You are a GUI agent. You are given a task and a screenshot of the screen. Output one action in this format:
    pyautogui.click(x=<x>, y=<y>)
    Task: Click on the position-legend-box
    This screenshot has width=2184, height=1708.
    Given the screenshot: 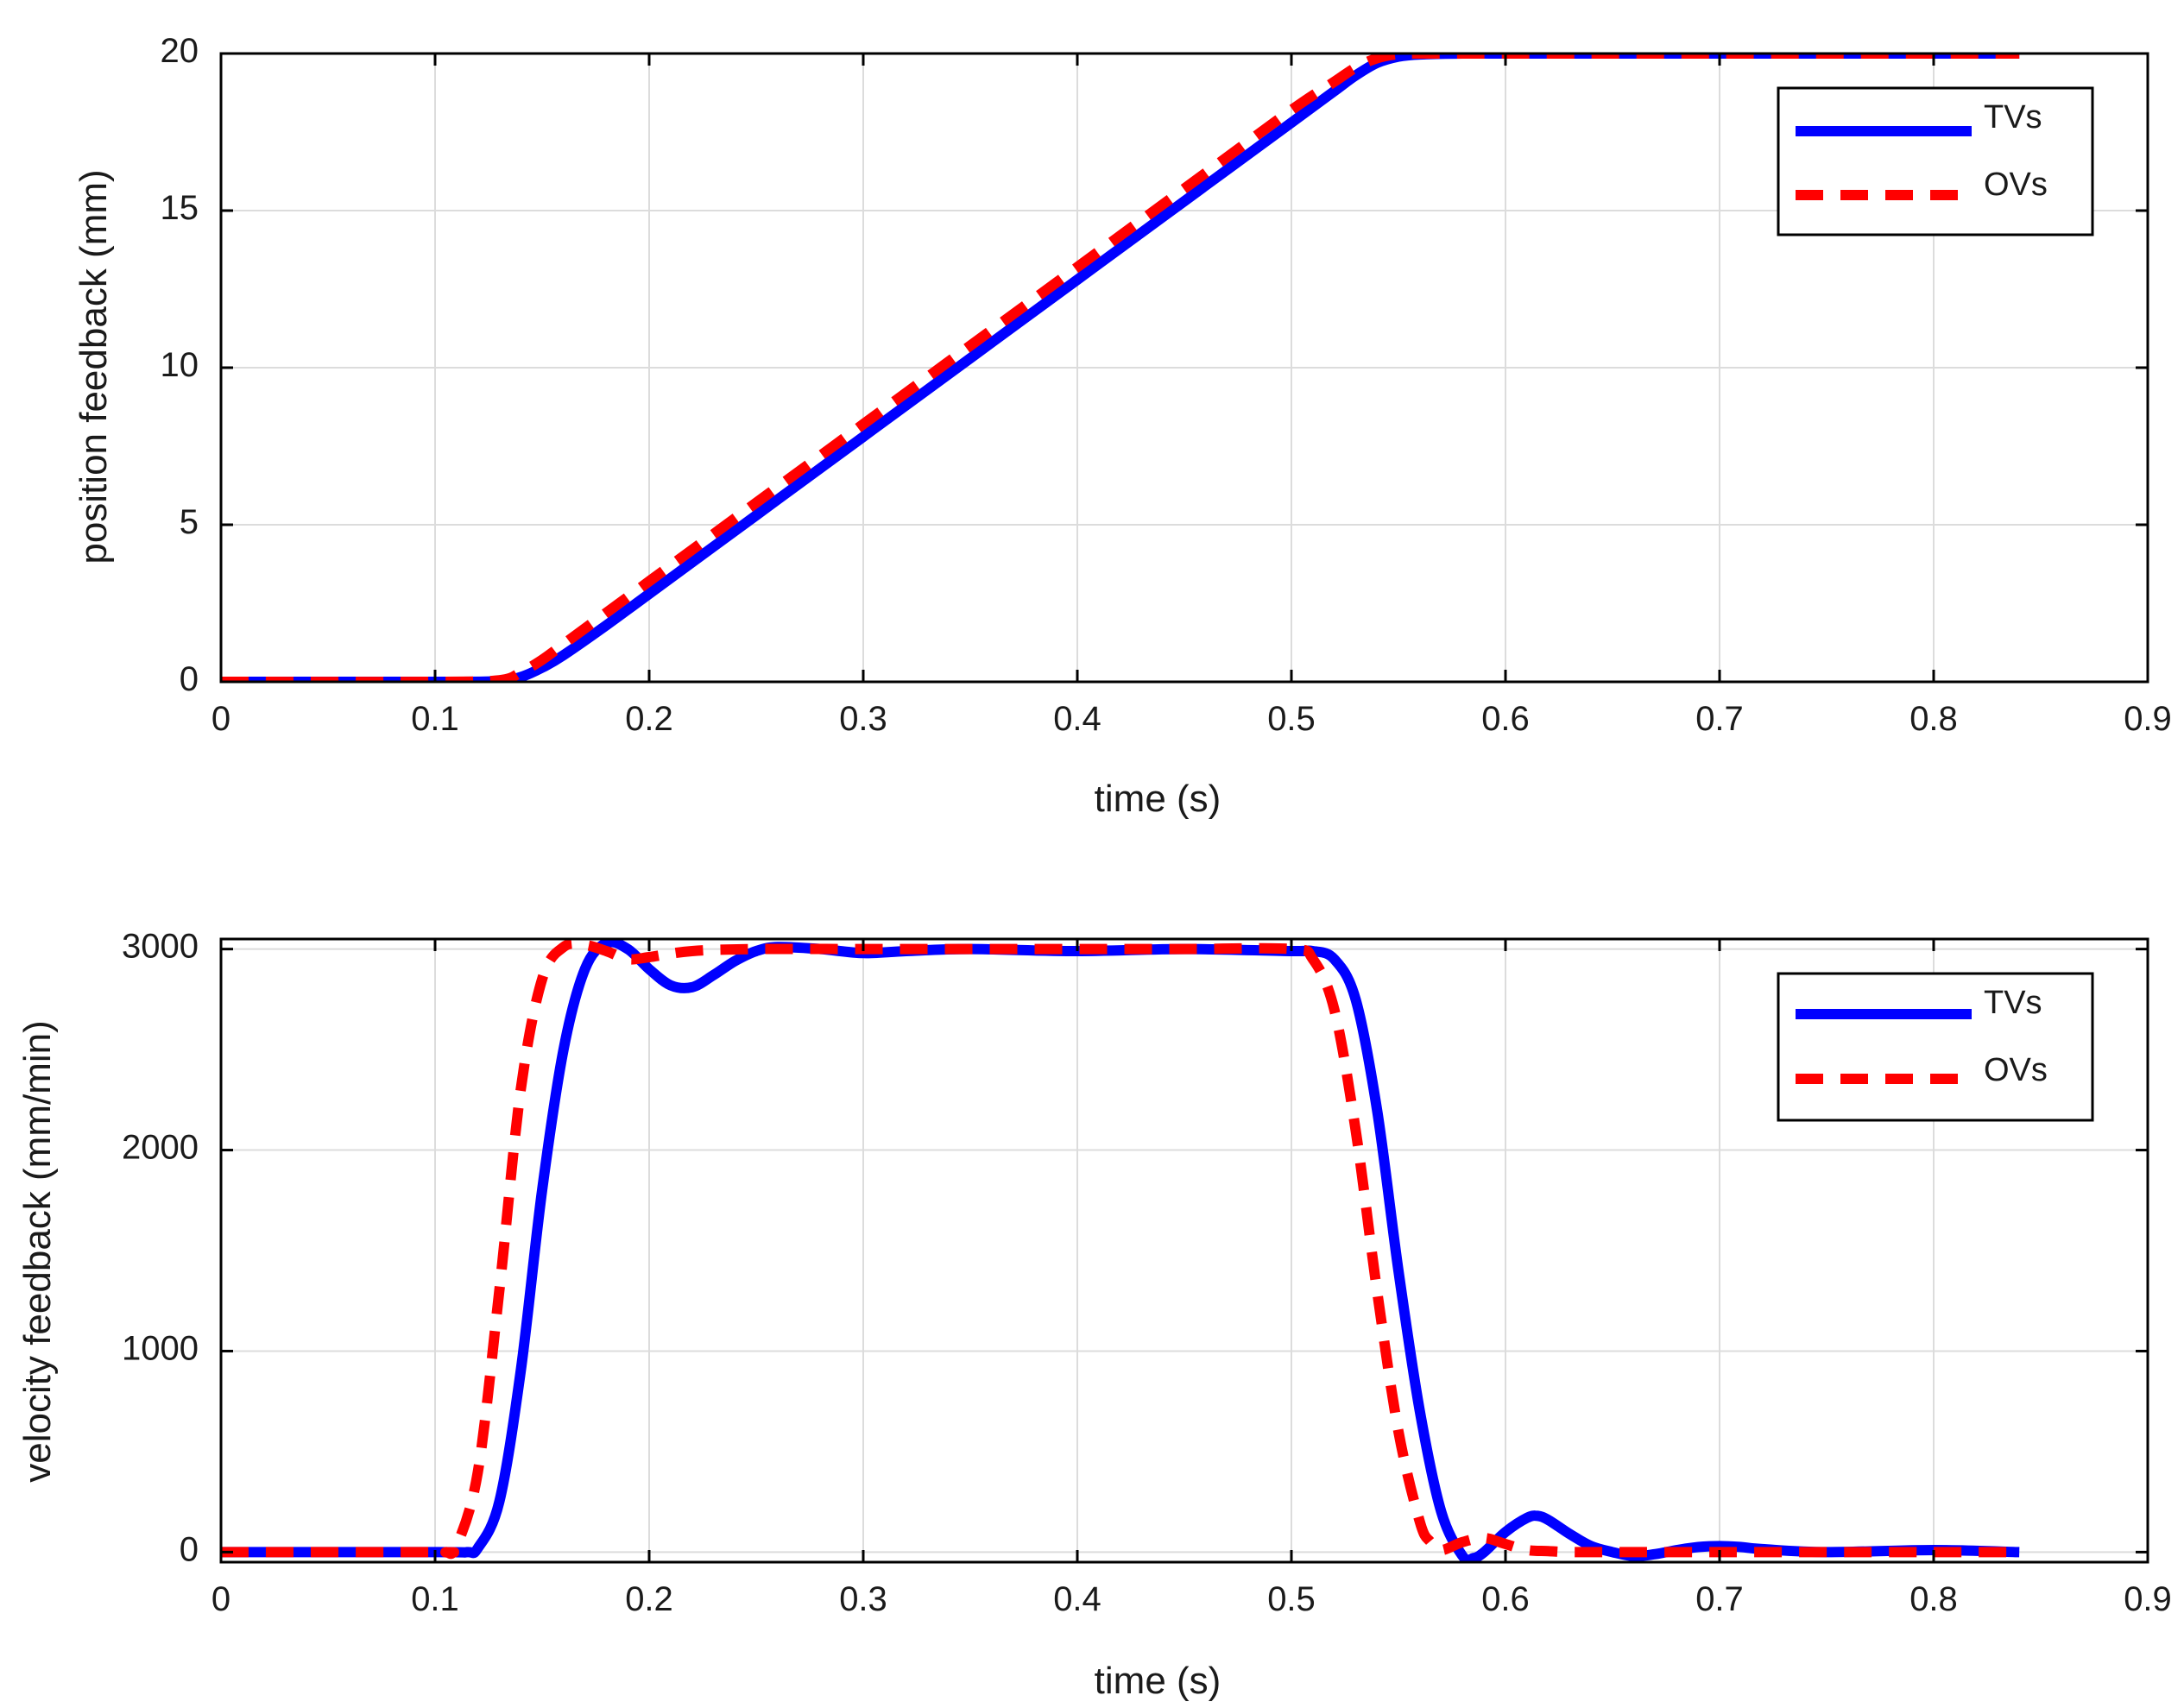 What is the action you would take?
    pyautogui.click(x=1936, y=161)
    